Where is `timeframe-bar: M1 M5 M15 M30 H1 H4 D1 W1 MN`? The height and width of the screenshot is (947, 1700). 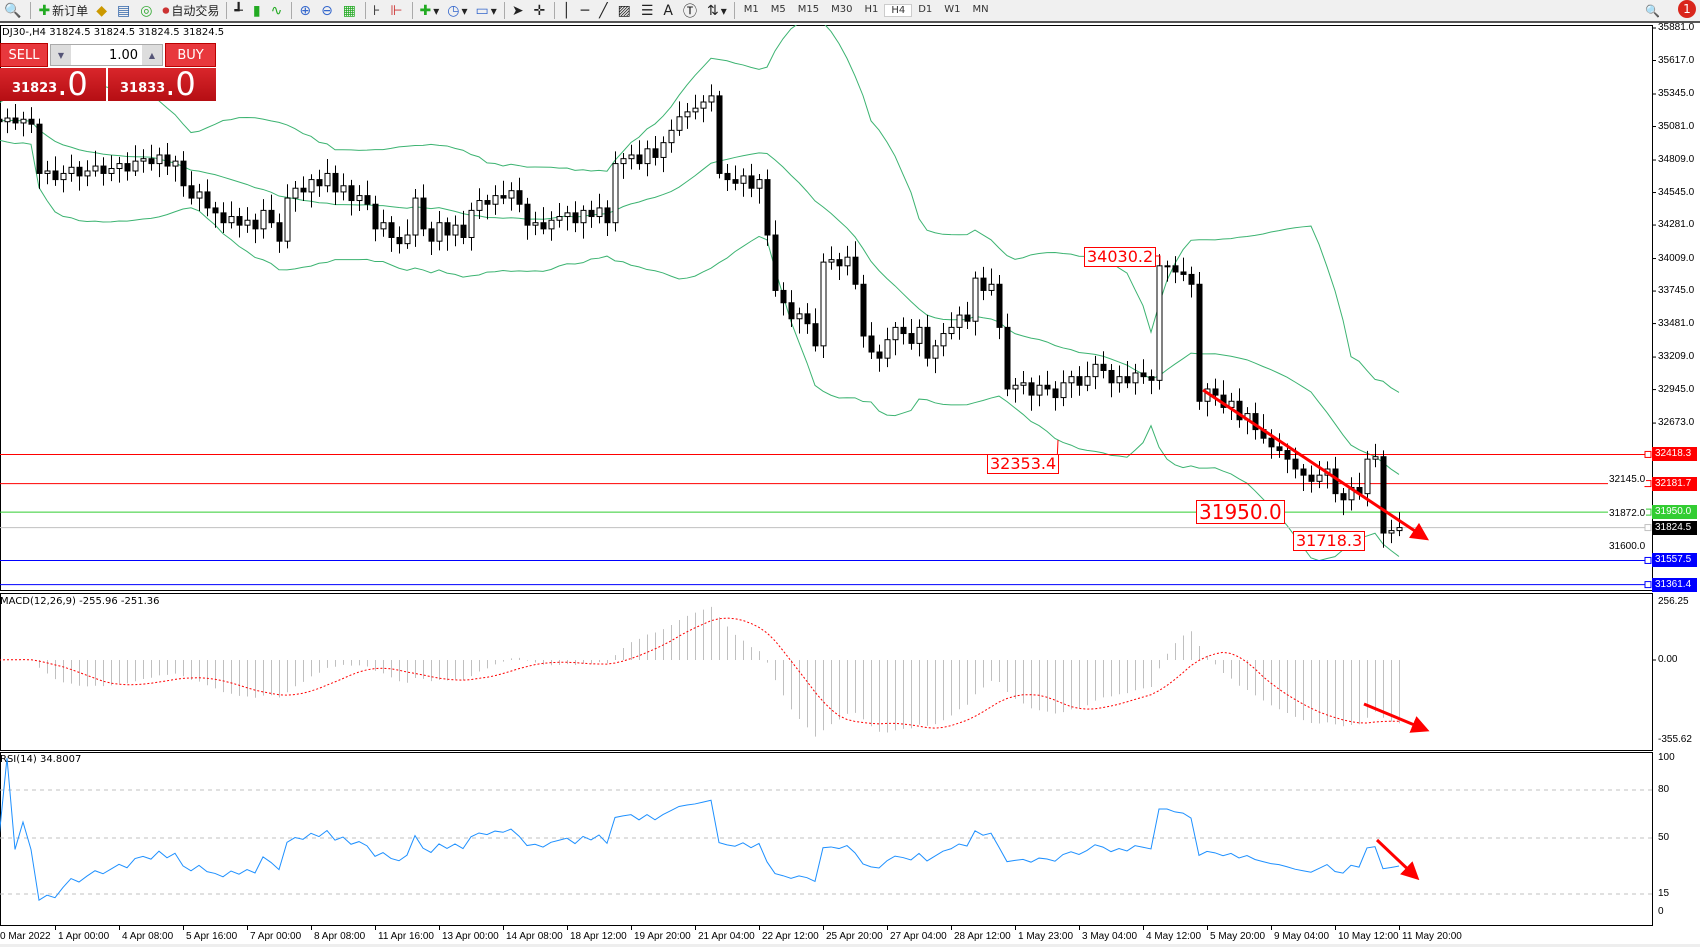
timeframe-bar: M1 M5 M15 M30 H1 H4 D1 W1 MN is located at coordinates (866, 10).